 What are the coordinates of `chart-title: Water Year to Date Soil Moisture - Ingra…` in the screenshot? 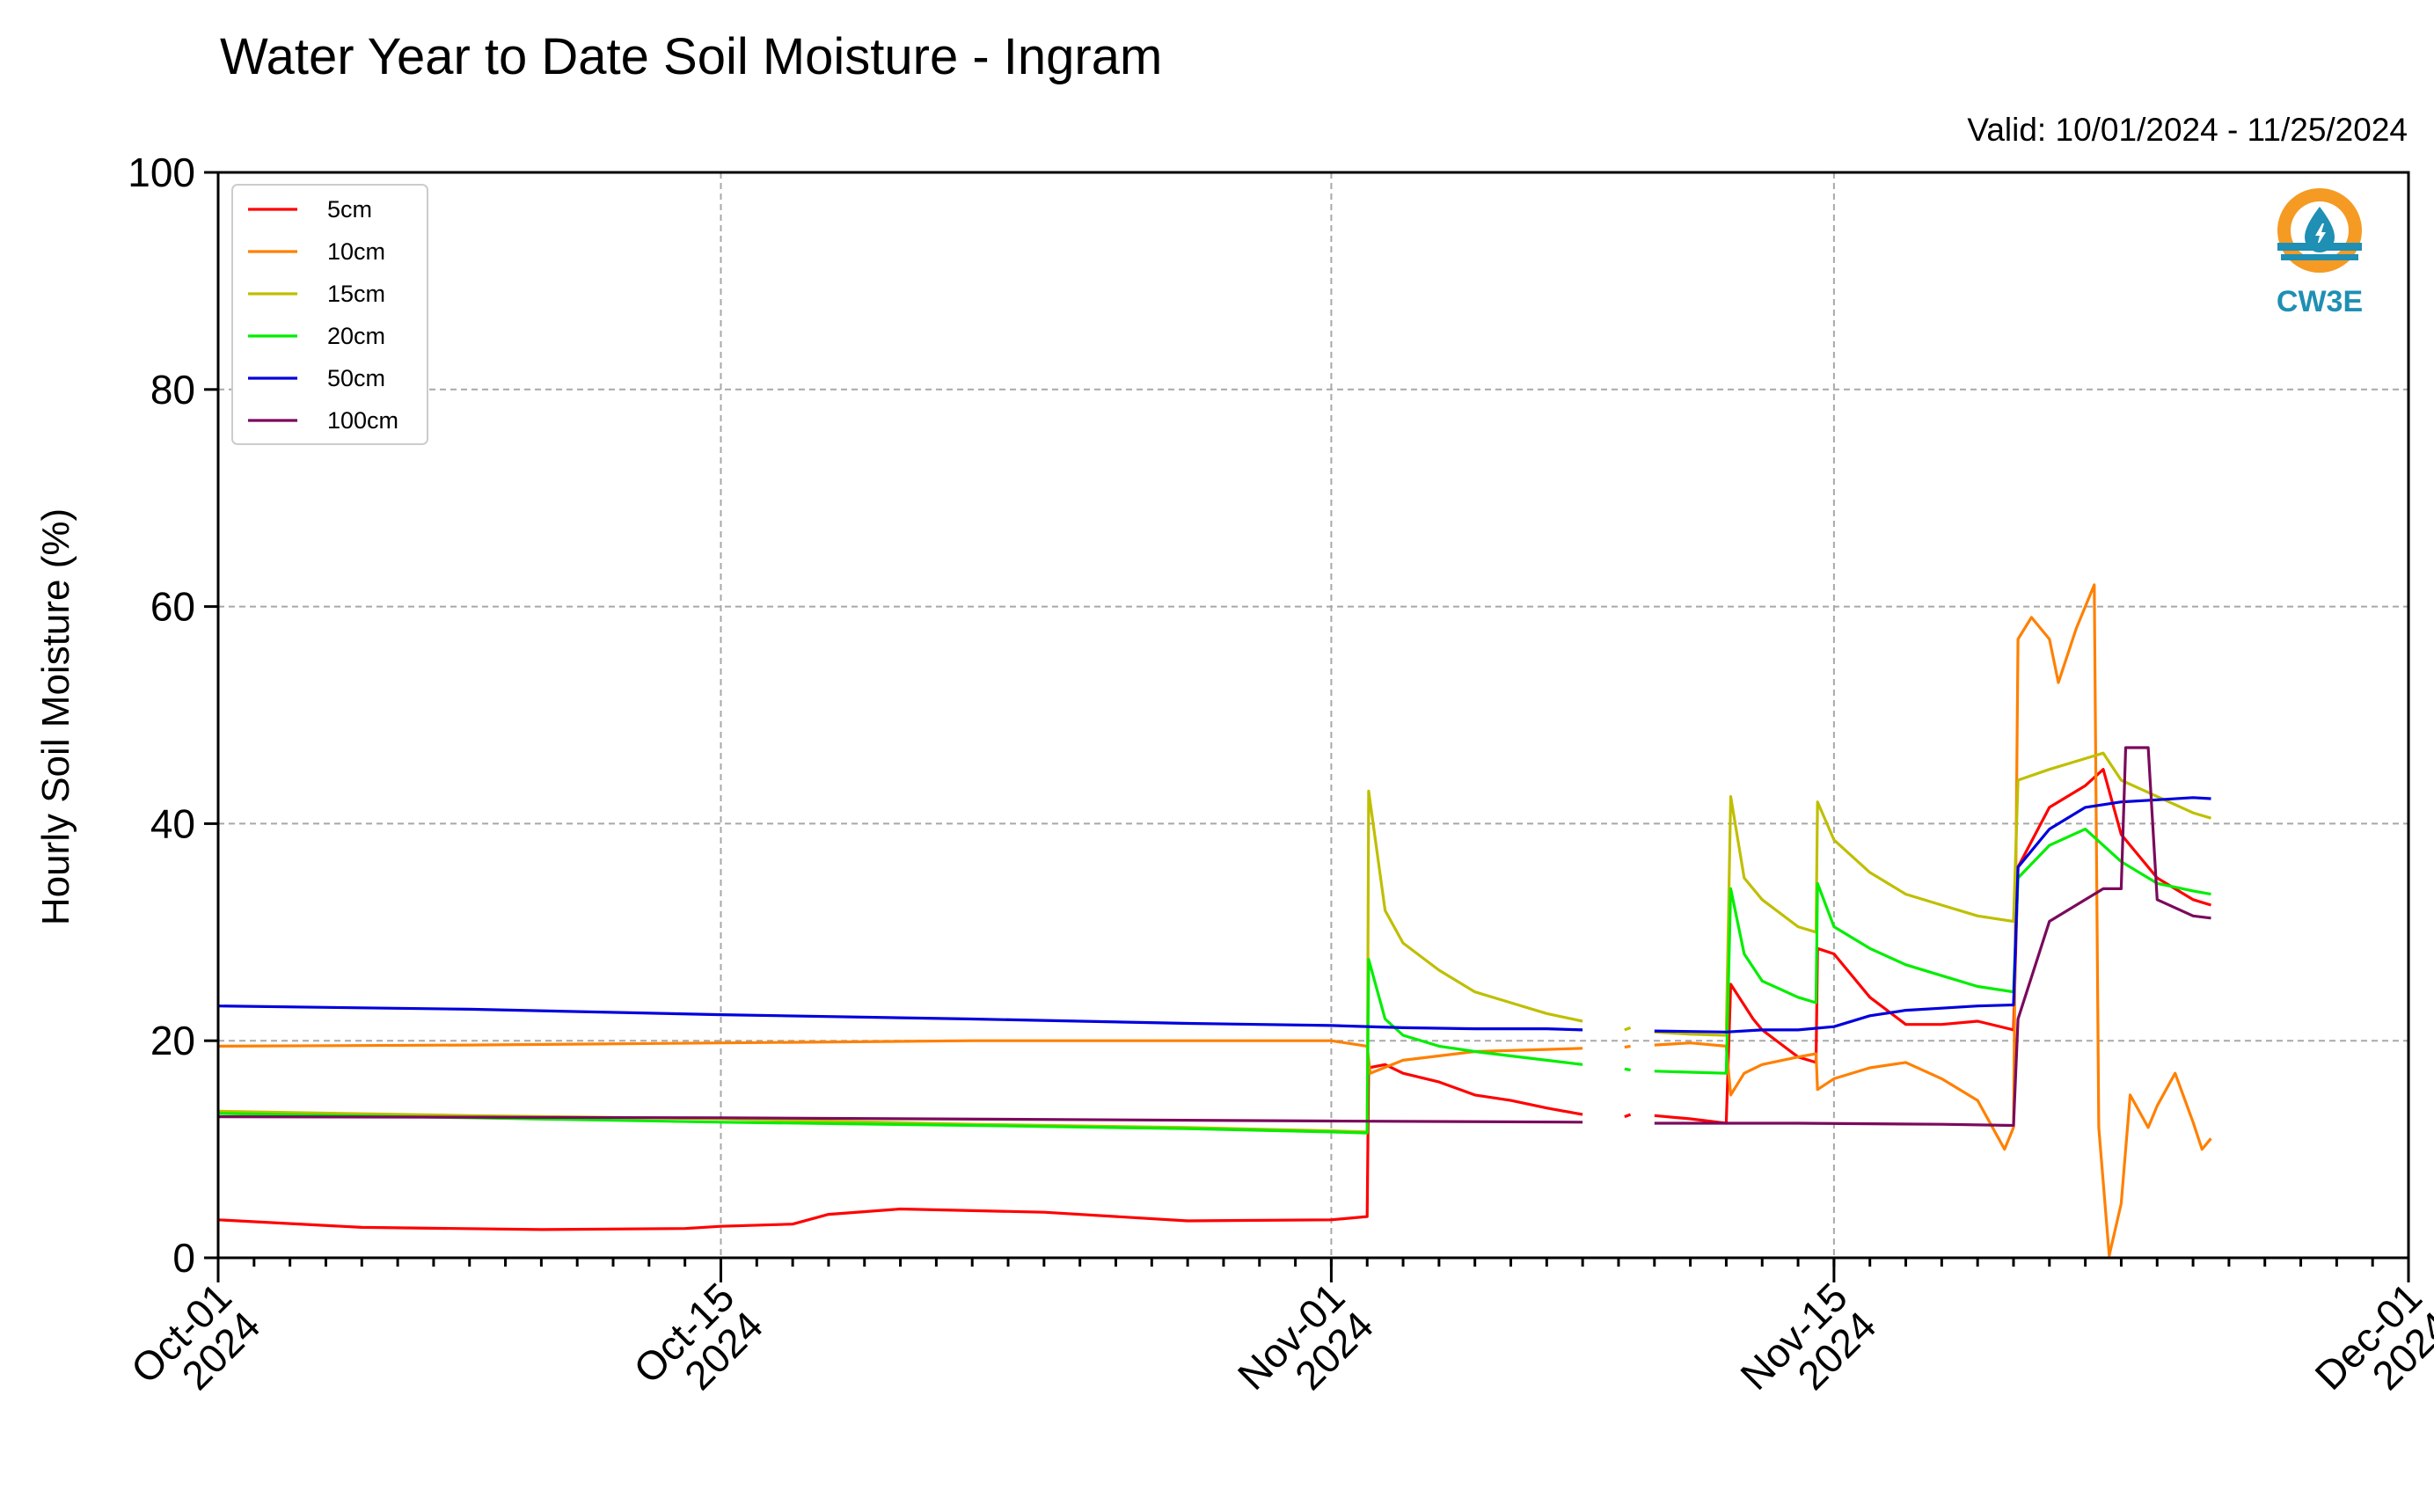 It's located at (691, 57).